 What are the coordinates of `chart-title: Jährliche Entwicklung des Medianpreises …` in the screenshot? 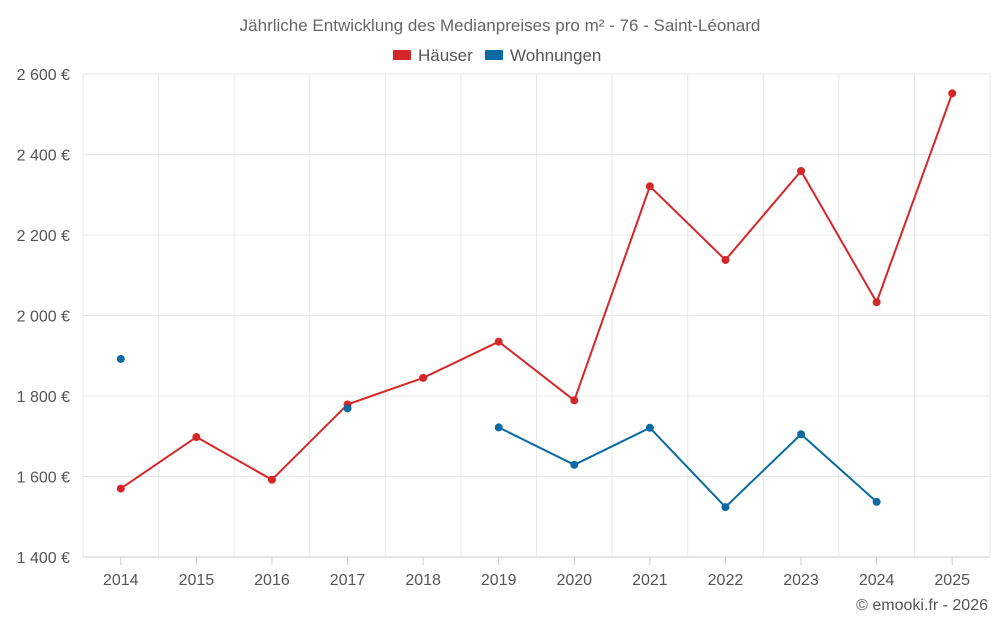 It's located at (500, 25).